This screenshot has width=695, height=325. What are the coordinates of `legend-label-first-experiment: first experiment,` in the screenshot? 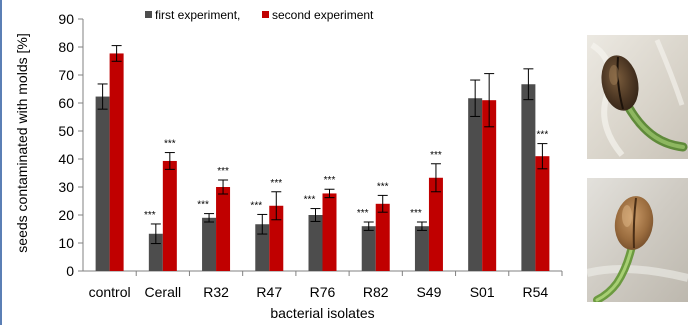 It's located at (197, 15).